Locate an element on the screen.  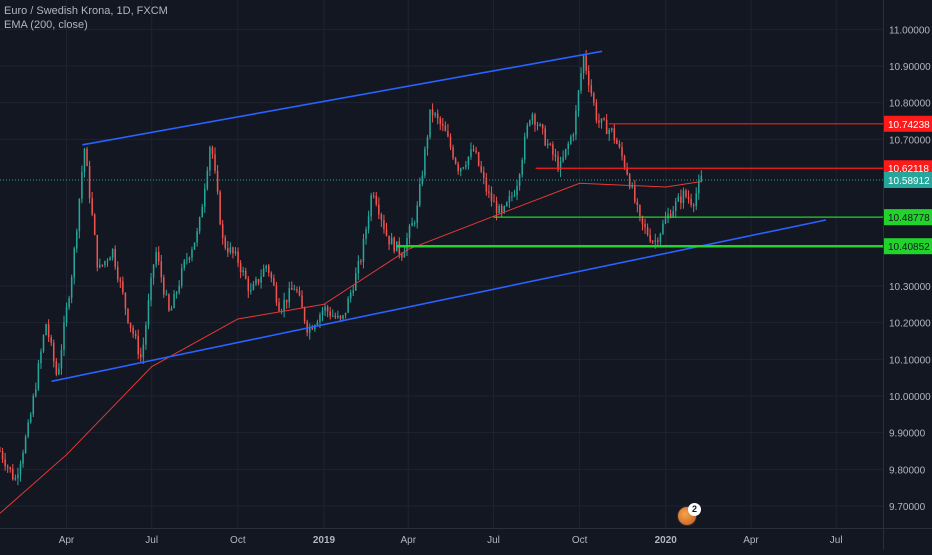
price-tick-label: 10.10000 is located at coordinates (910, 360).